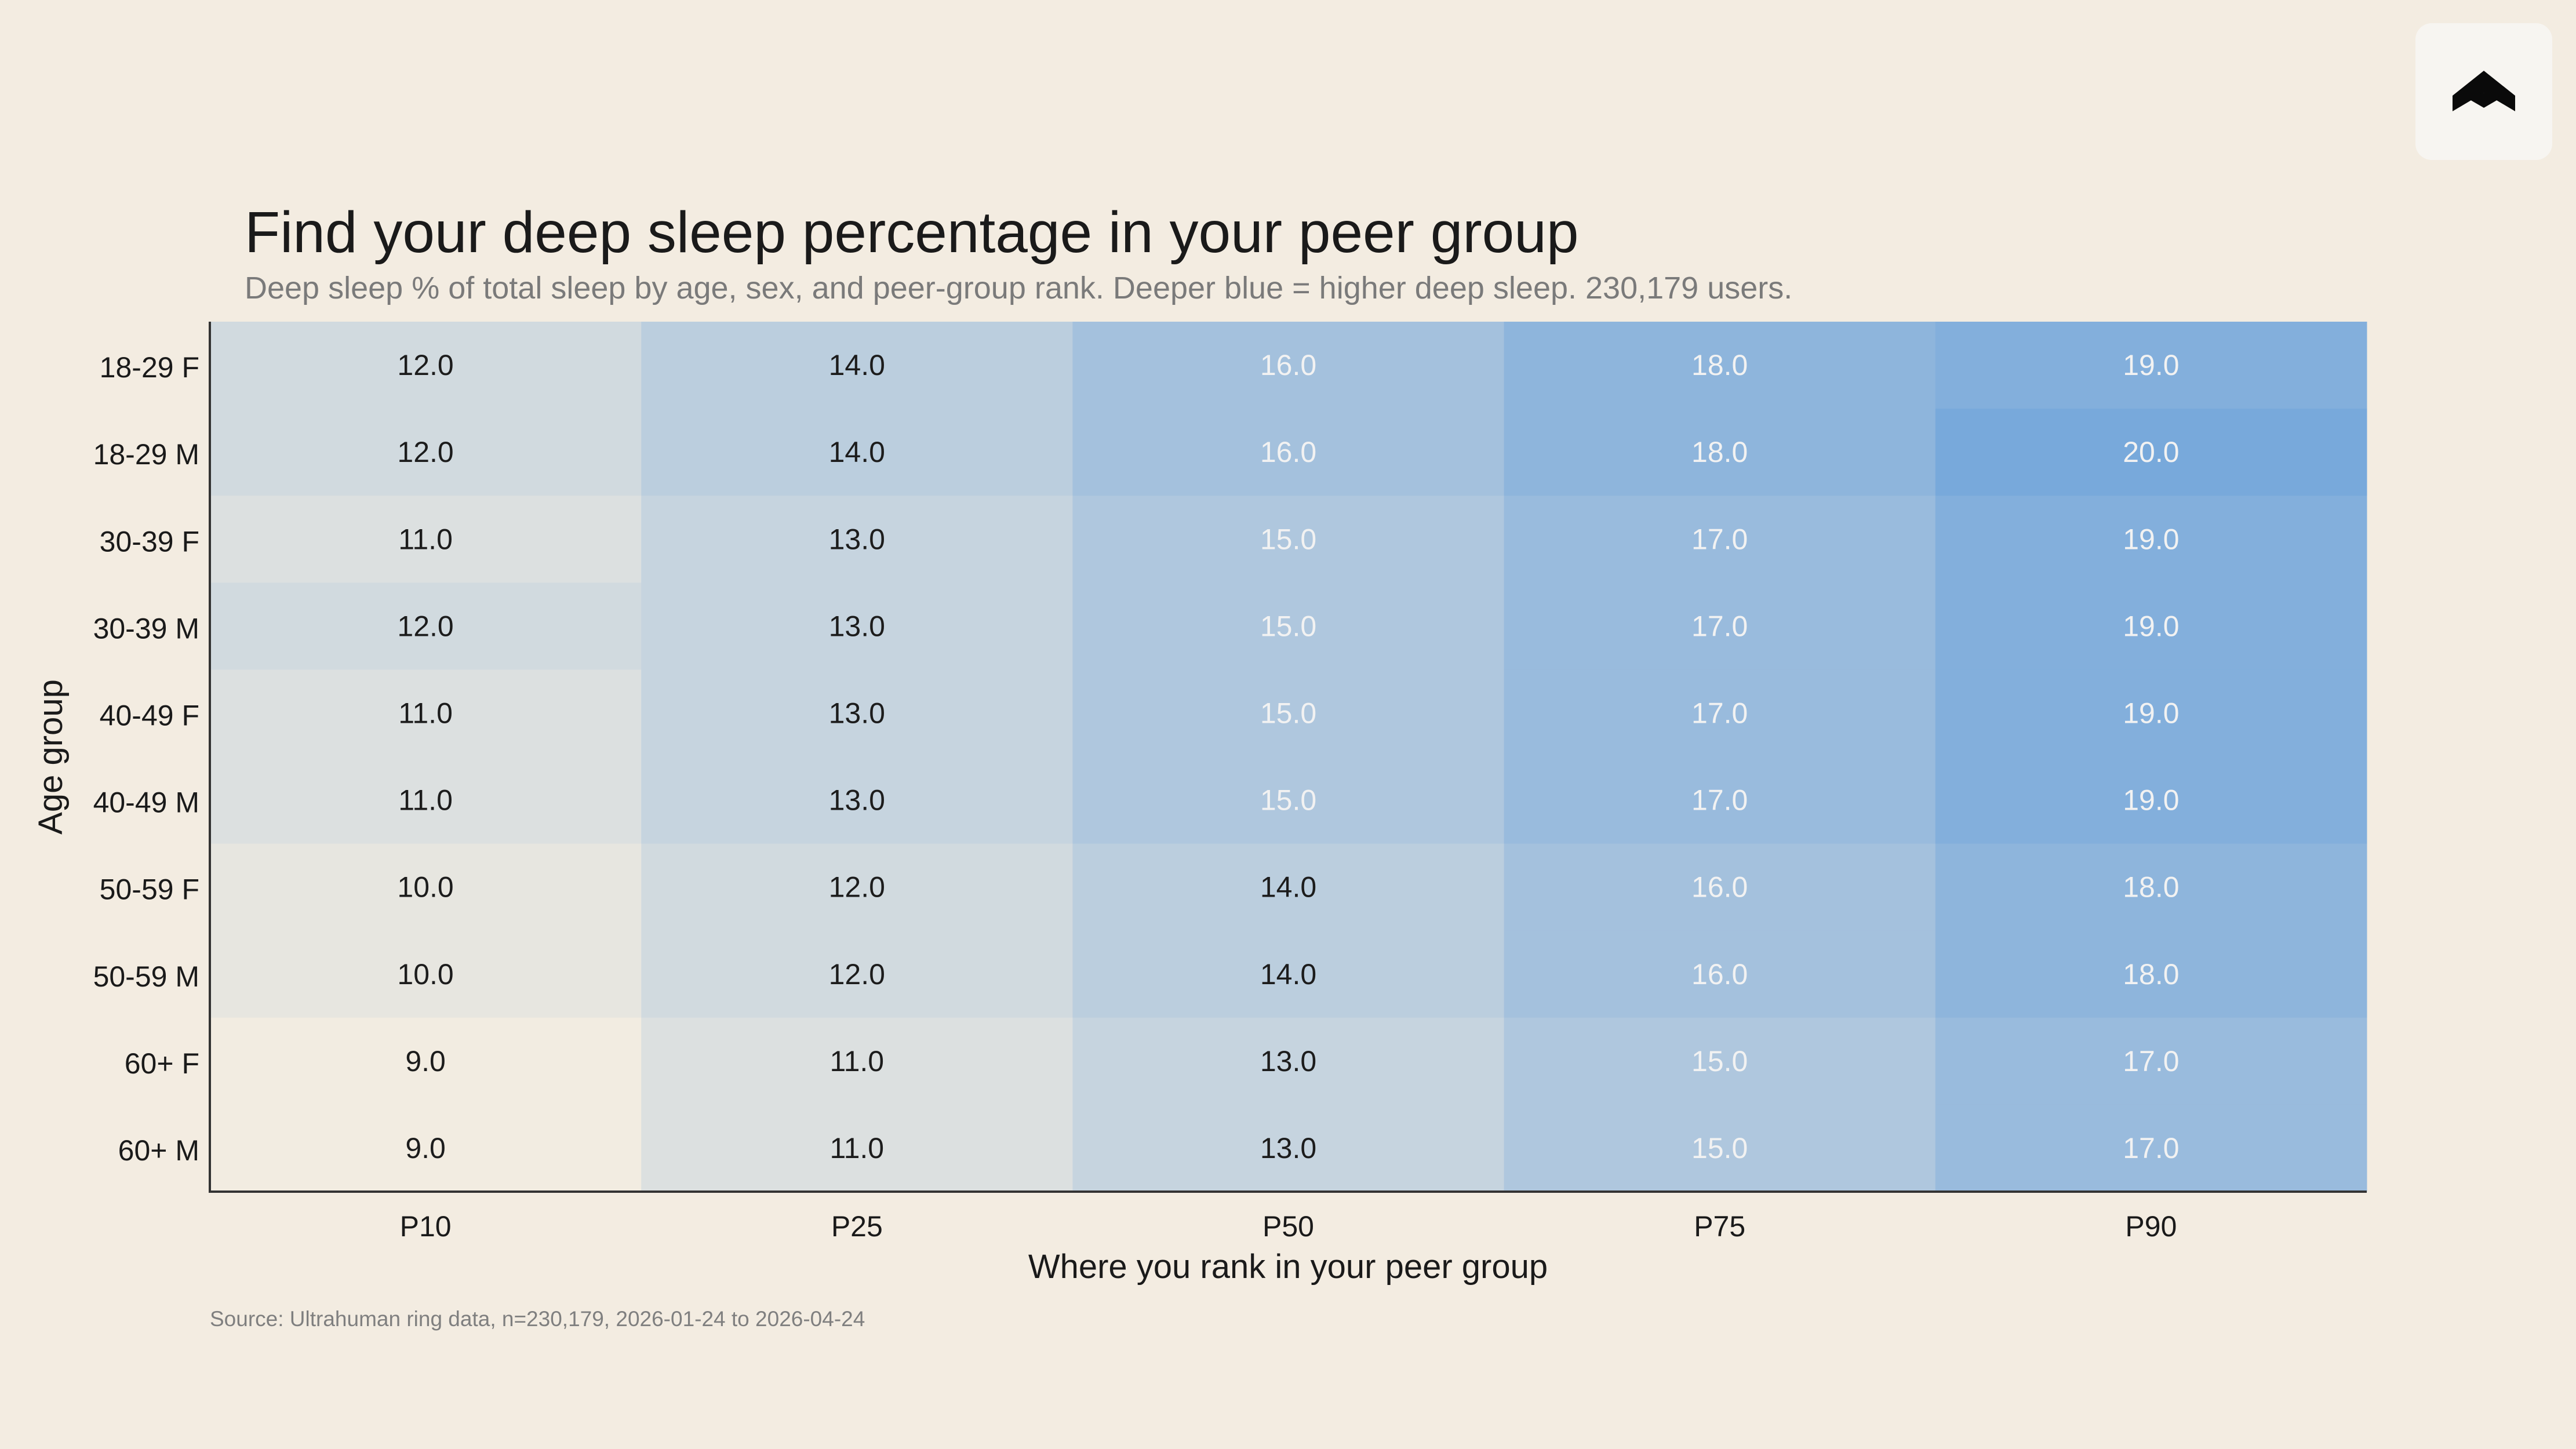  What do you see at coordinates (146, 628) in the screenshot?
I see `y-tick-label: 30-39 M` at bounding box center [146, 628].